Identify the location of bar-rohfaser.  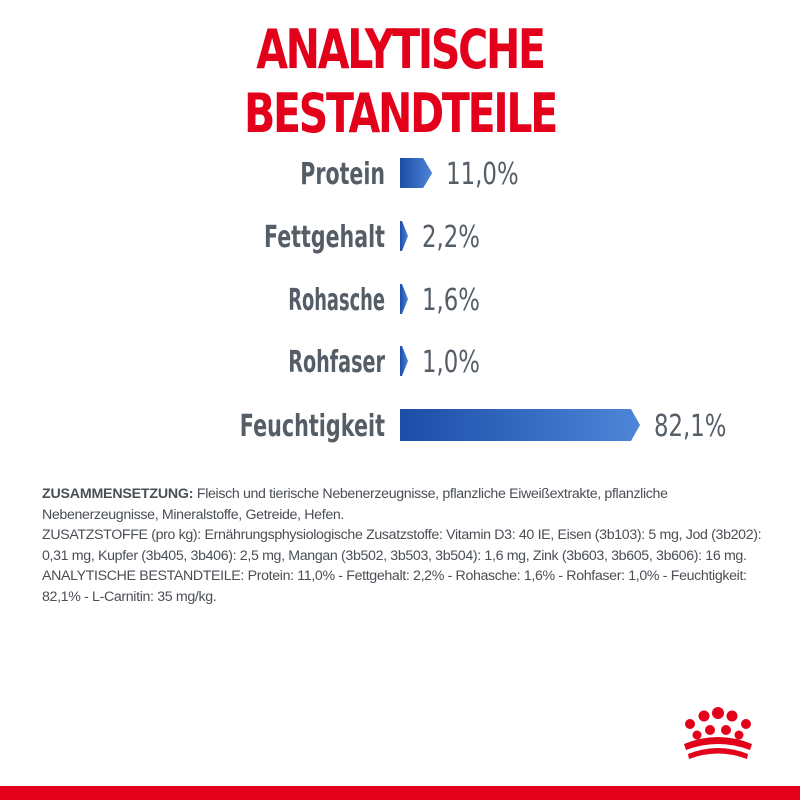
(404, 361).